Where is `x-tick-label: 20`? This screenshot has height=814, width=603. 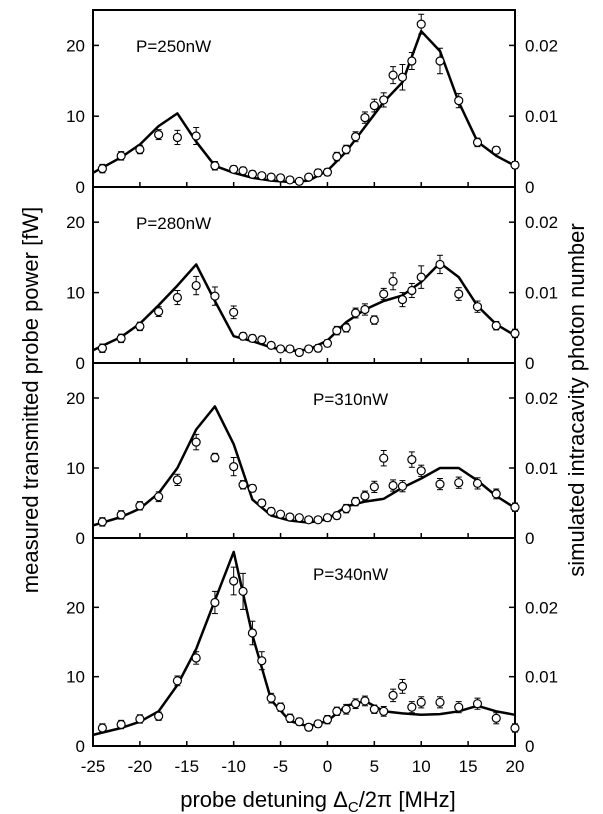
x-tick-label: 20 is located at coordinates (515, 766).